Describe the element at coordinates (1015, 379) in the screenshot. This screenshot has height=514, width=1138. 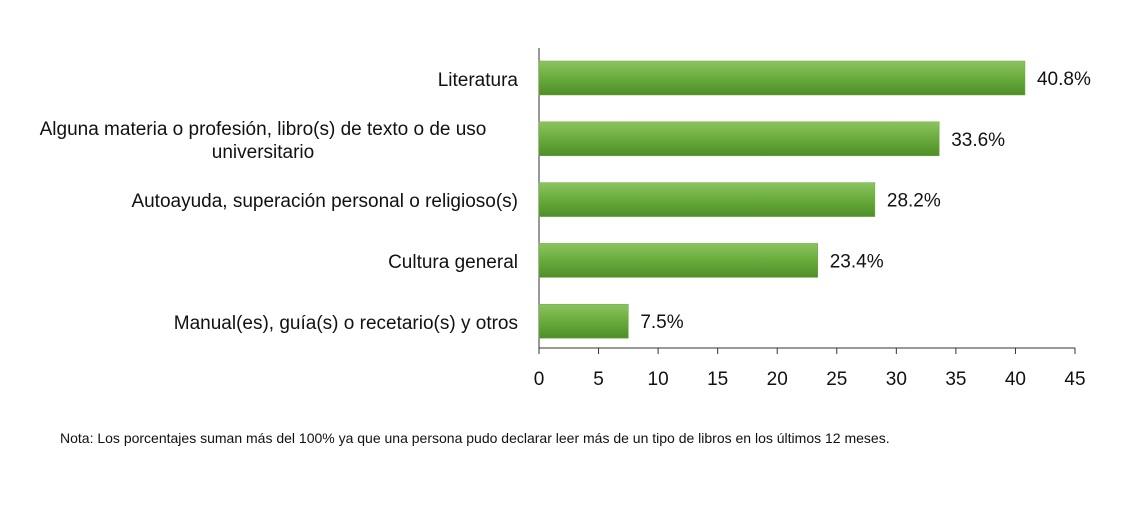
I see `x-tick-label: 40` at that location.